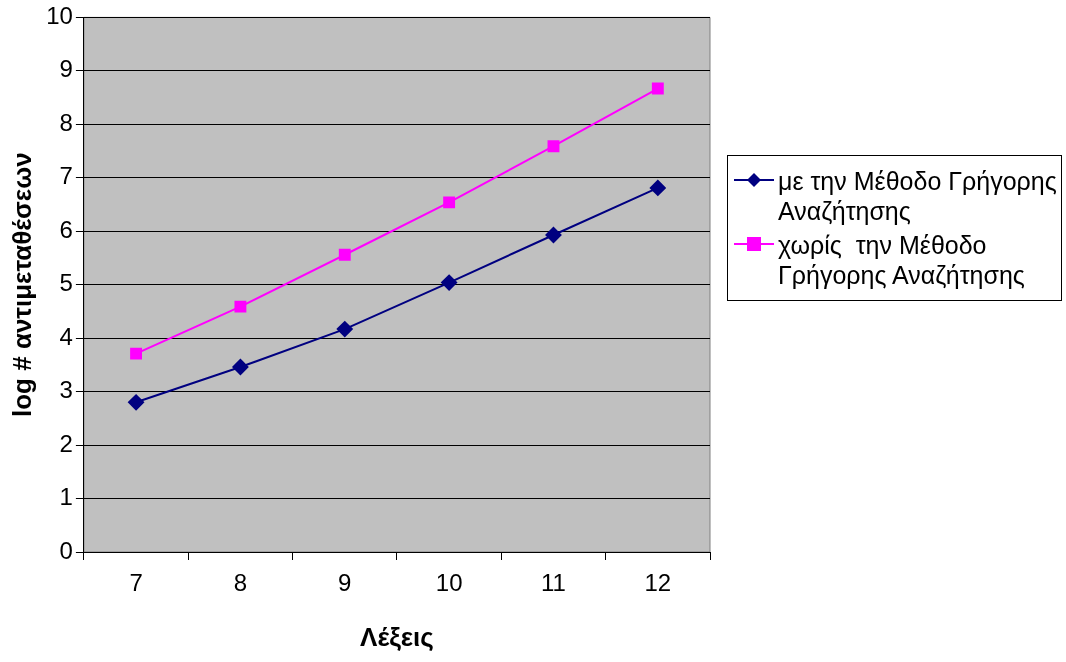  Describe the element at coordinates (66, 229) in the screenshot. I see `y-tick-label: 6` at that location.